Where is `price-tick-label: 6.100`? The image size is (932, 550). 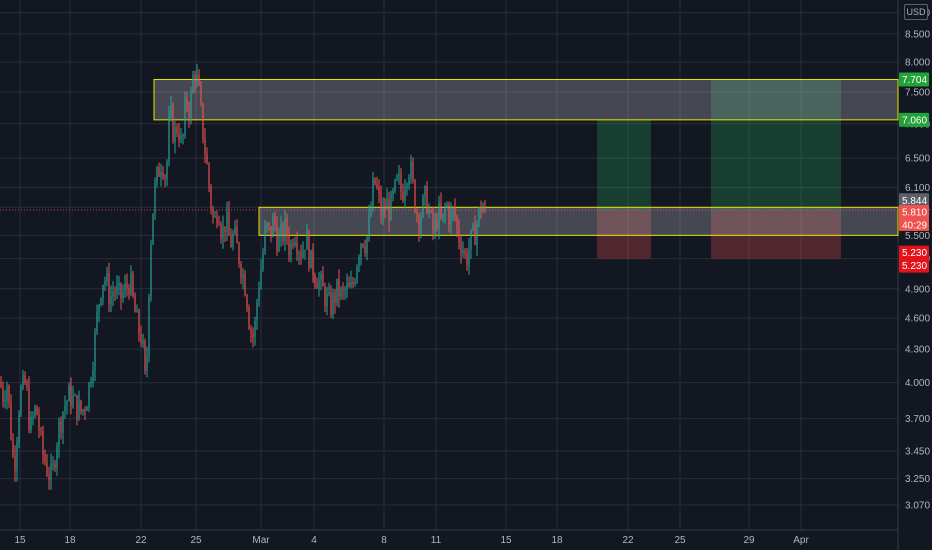 price-tick-label: 6.100 is located at coordinates (917, 188).